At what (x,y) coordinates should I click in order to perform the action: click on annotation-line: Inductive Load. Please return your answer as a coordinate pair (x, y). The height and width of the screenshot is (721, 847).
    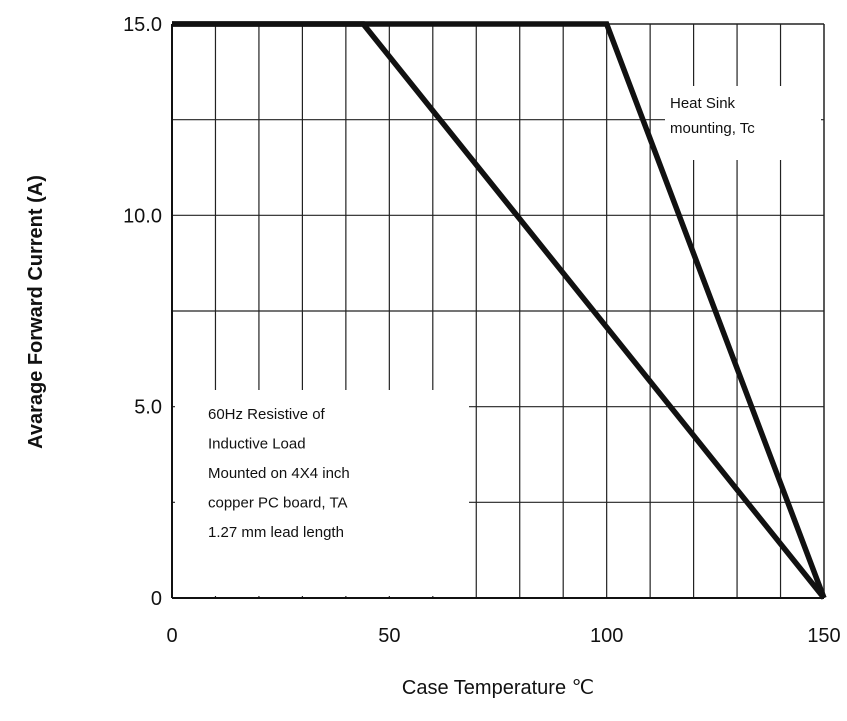
    Looking at the image, I should click on (257, 444).